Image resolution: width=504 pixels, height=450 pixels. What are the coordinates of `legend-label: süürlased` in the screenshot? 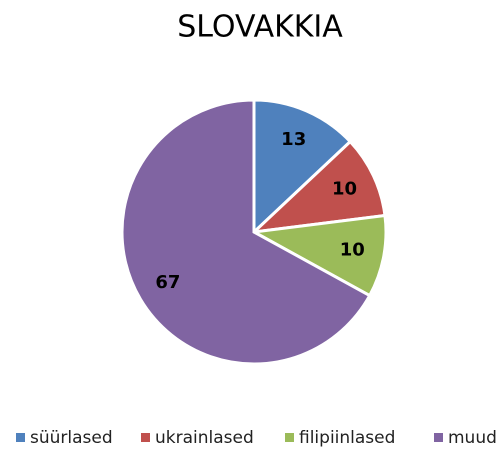 It's located at (71, 438).